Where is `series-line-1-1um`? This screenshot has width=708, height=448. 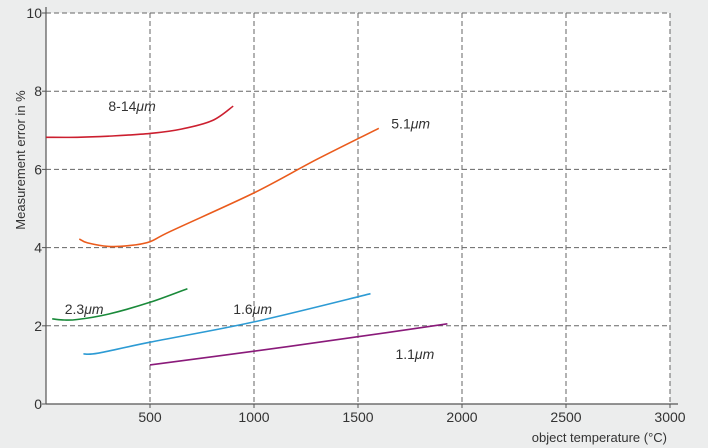
series-line-1-1um is located at coordinates (298, 344).